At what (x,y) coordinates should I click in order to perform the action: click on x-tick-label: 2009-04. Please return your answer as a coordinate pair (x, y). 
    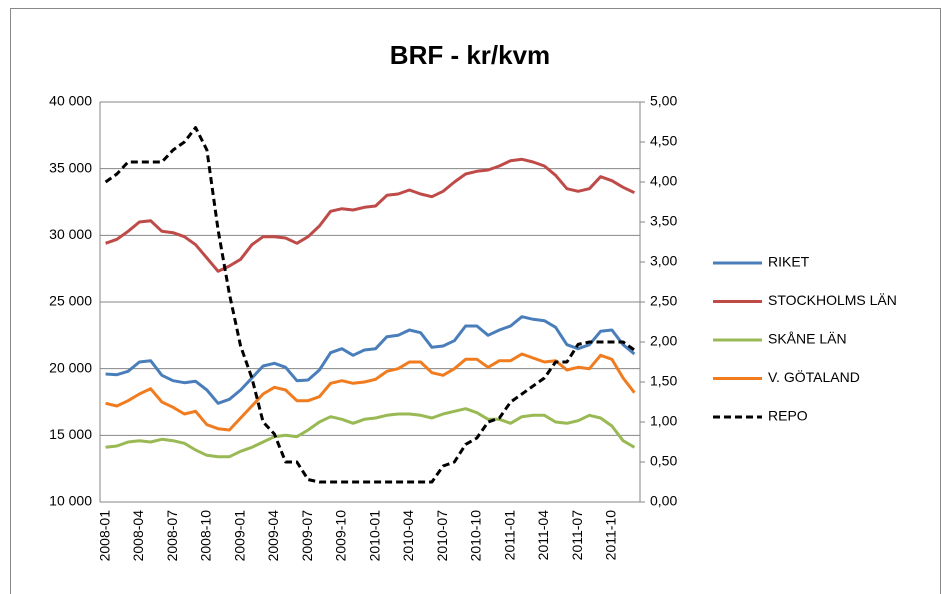
    Looking at the image, I should click on (273, 536).